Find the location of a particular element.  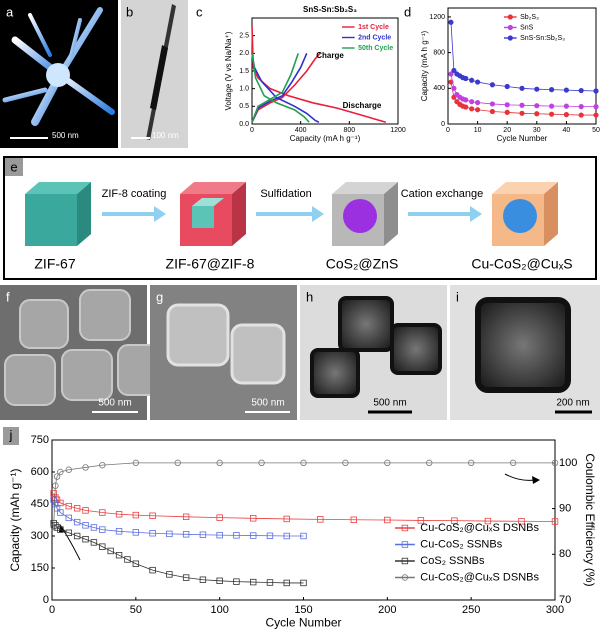

panel-b-image is located at coordinates (154, 74).